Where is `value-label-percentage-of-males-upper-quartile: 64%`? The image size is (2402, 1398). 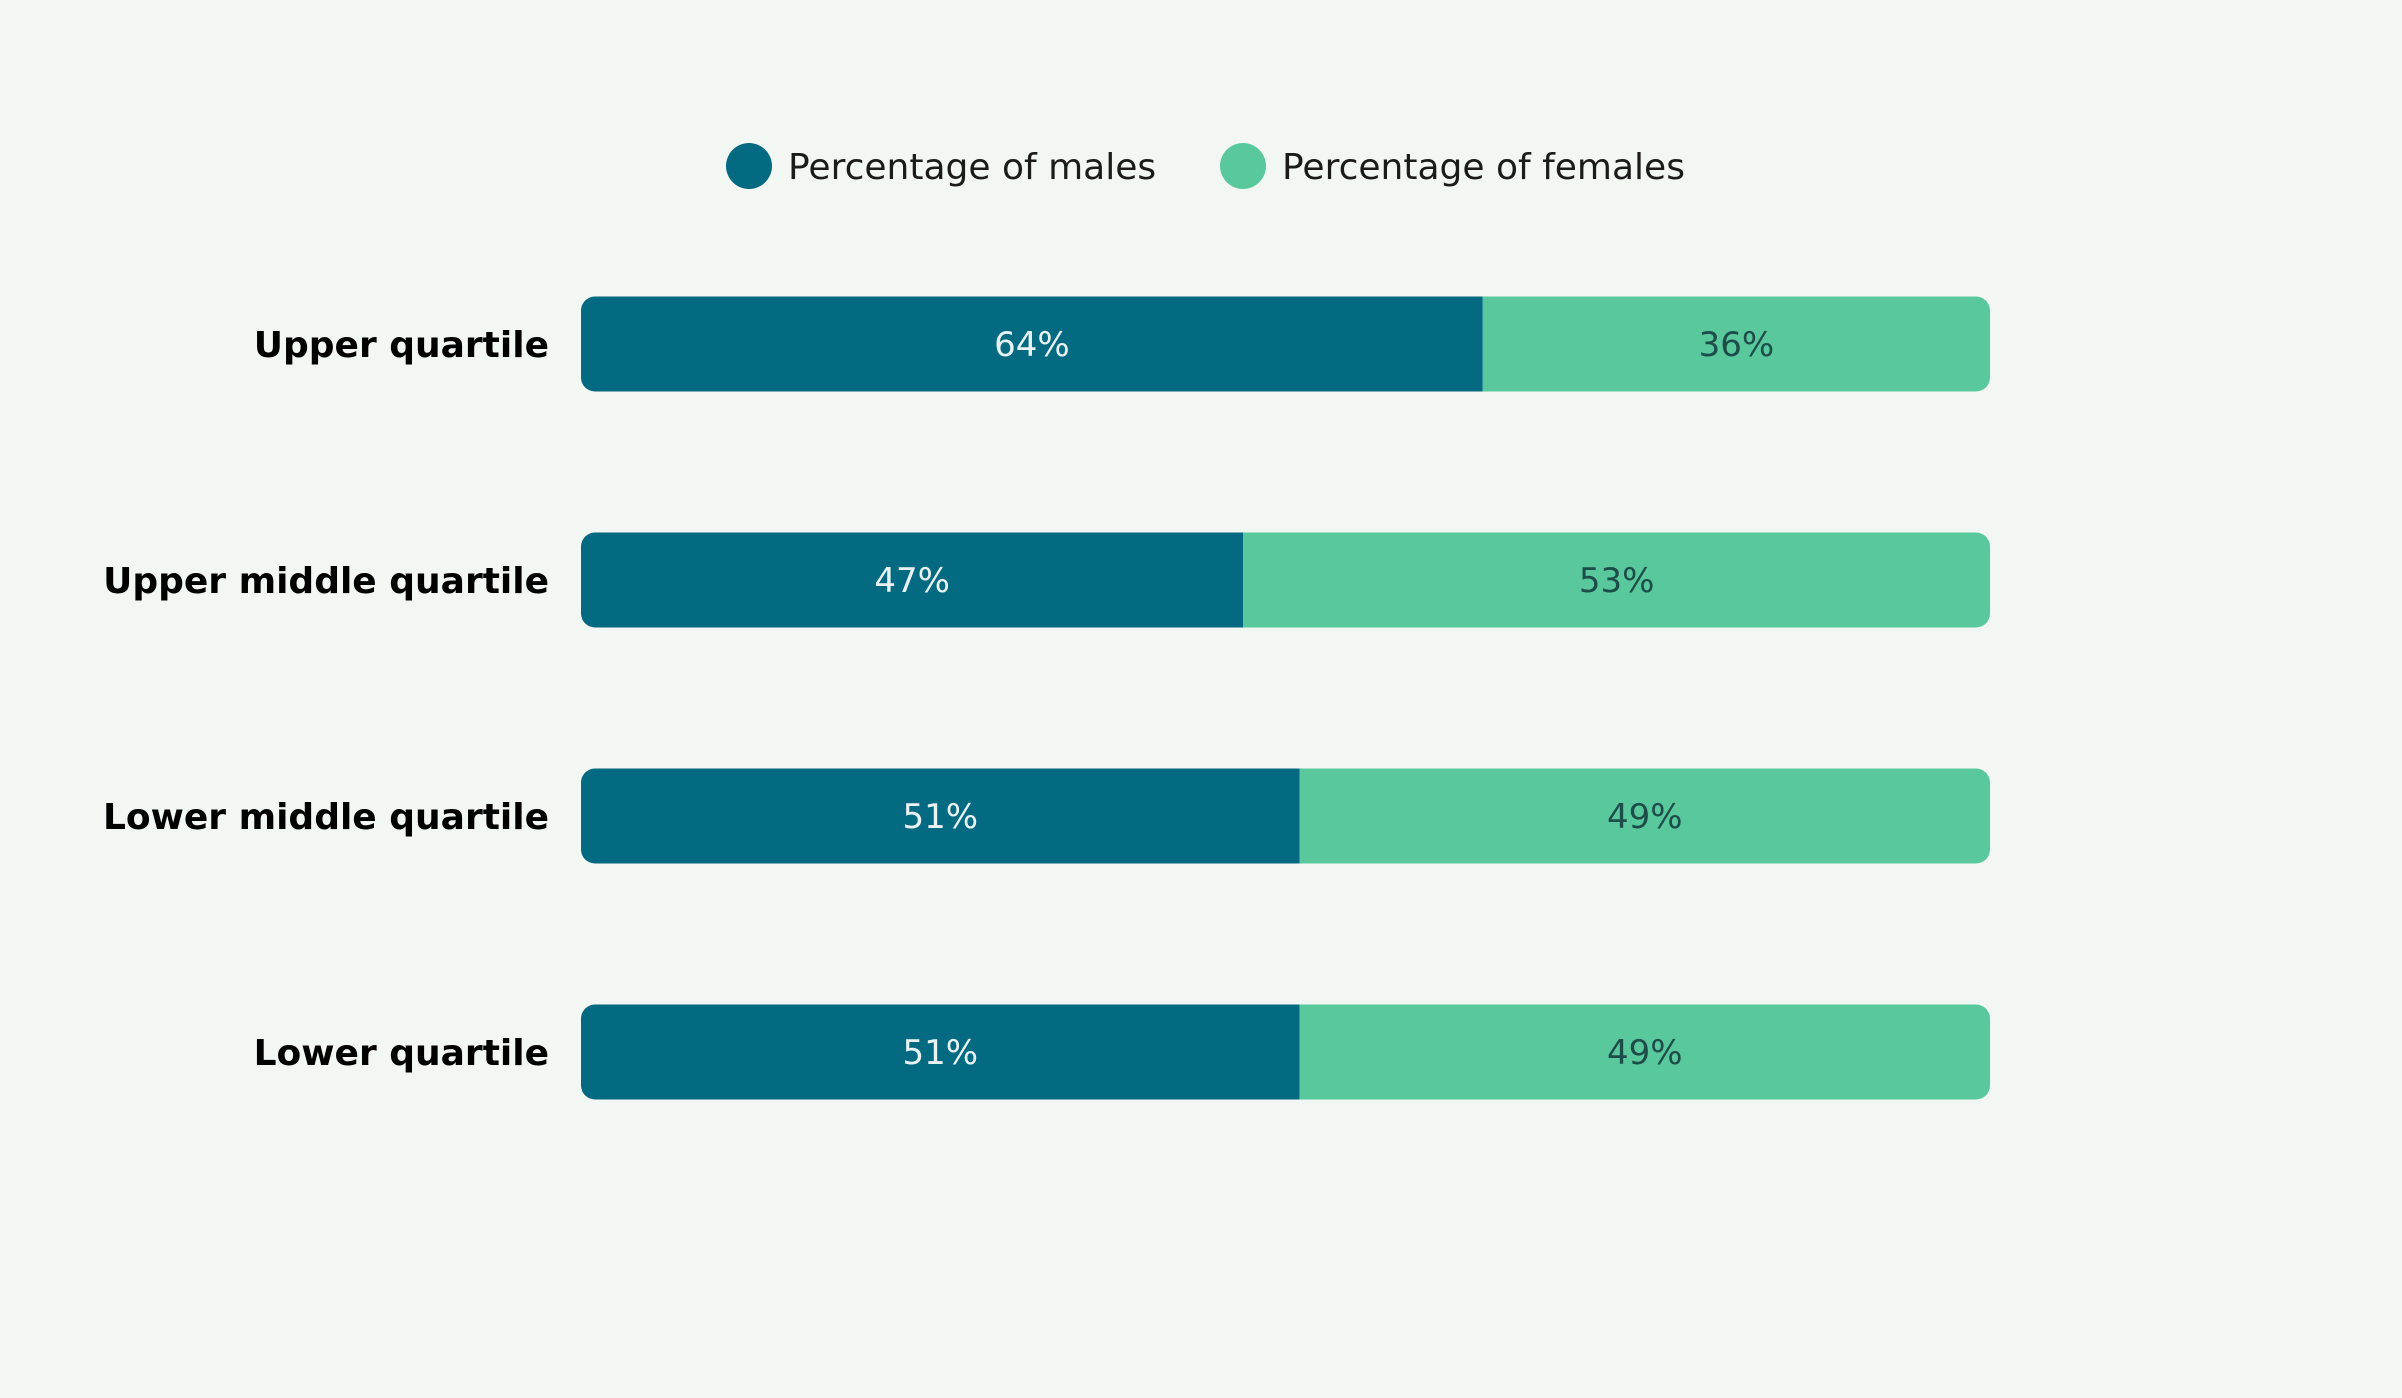 value-label-percentage-of-males-upper-quartile: 64% is located at coordinates (1032, 345).